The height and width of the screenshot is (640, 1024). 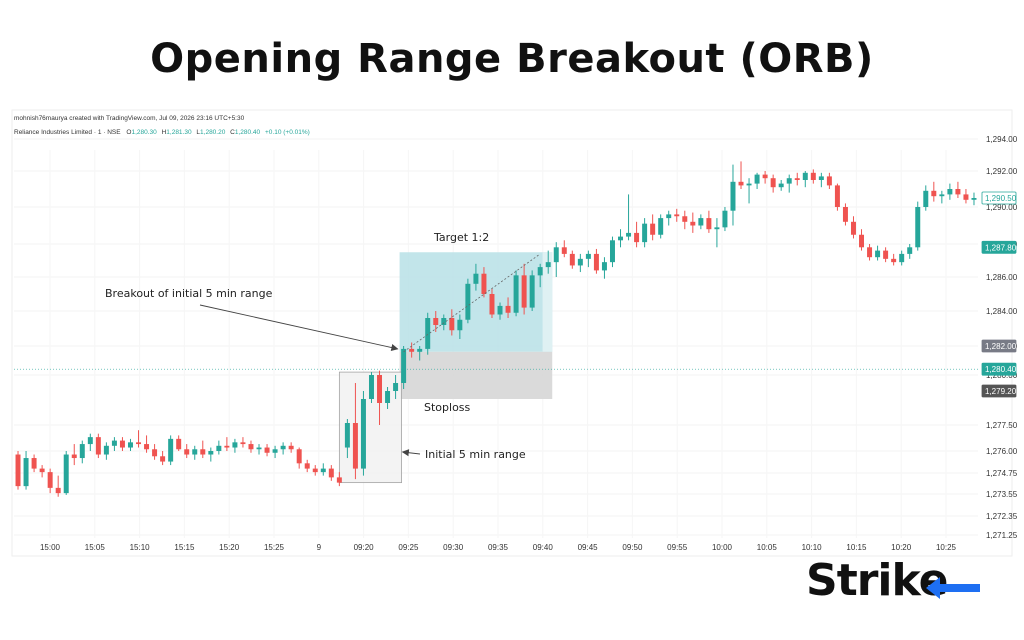 What do you see at coordinates (411, 453) in the screenshot?
I see `initial-range-arrow` at bounding box center [411, 453].